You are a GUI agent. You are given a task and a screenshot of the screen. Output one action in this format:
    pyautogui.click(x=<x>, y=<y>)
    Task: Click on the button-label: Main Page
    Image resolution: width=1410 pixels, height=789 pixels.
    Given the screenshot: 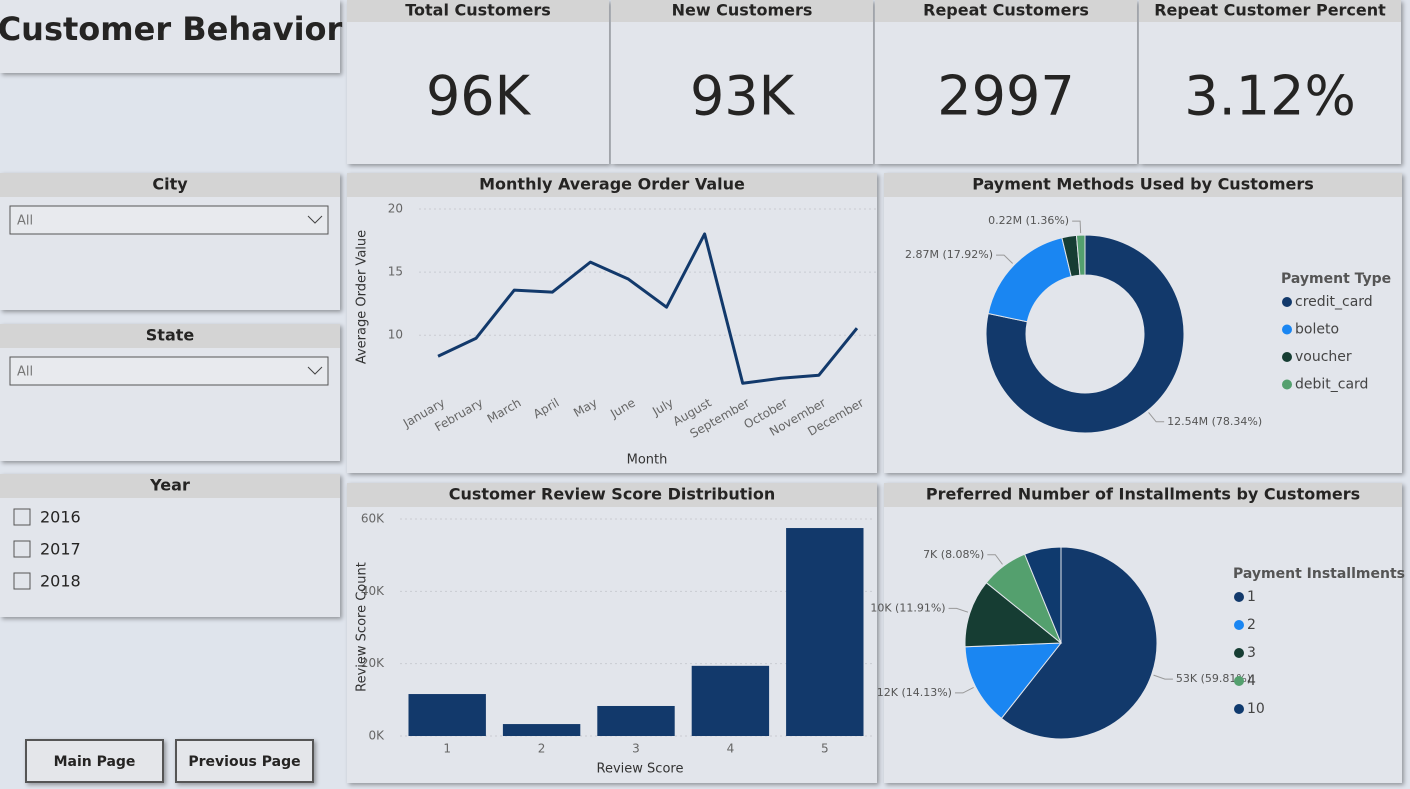 What is the action you would take?
    pyautogui.click(x=95, y=762)
    